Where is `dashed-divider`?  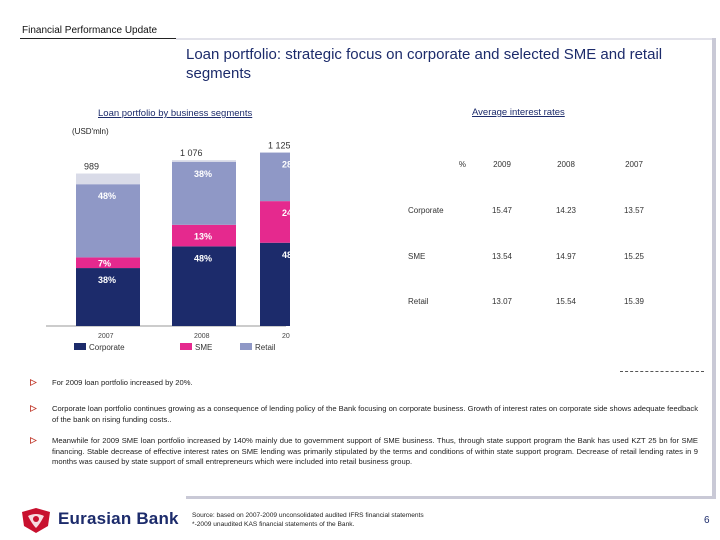 dashed-divider is located at coordinates (662, 371).